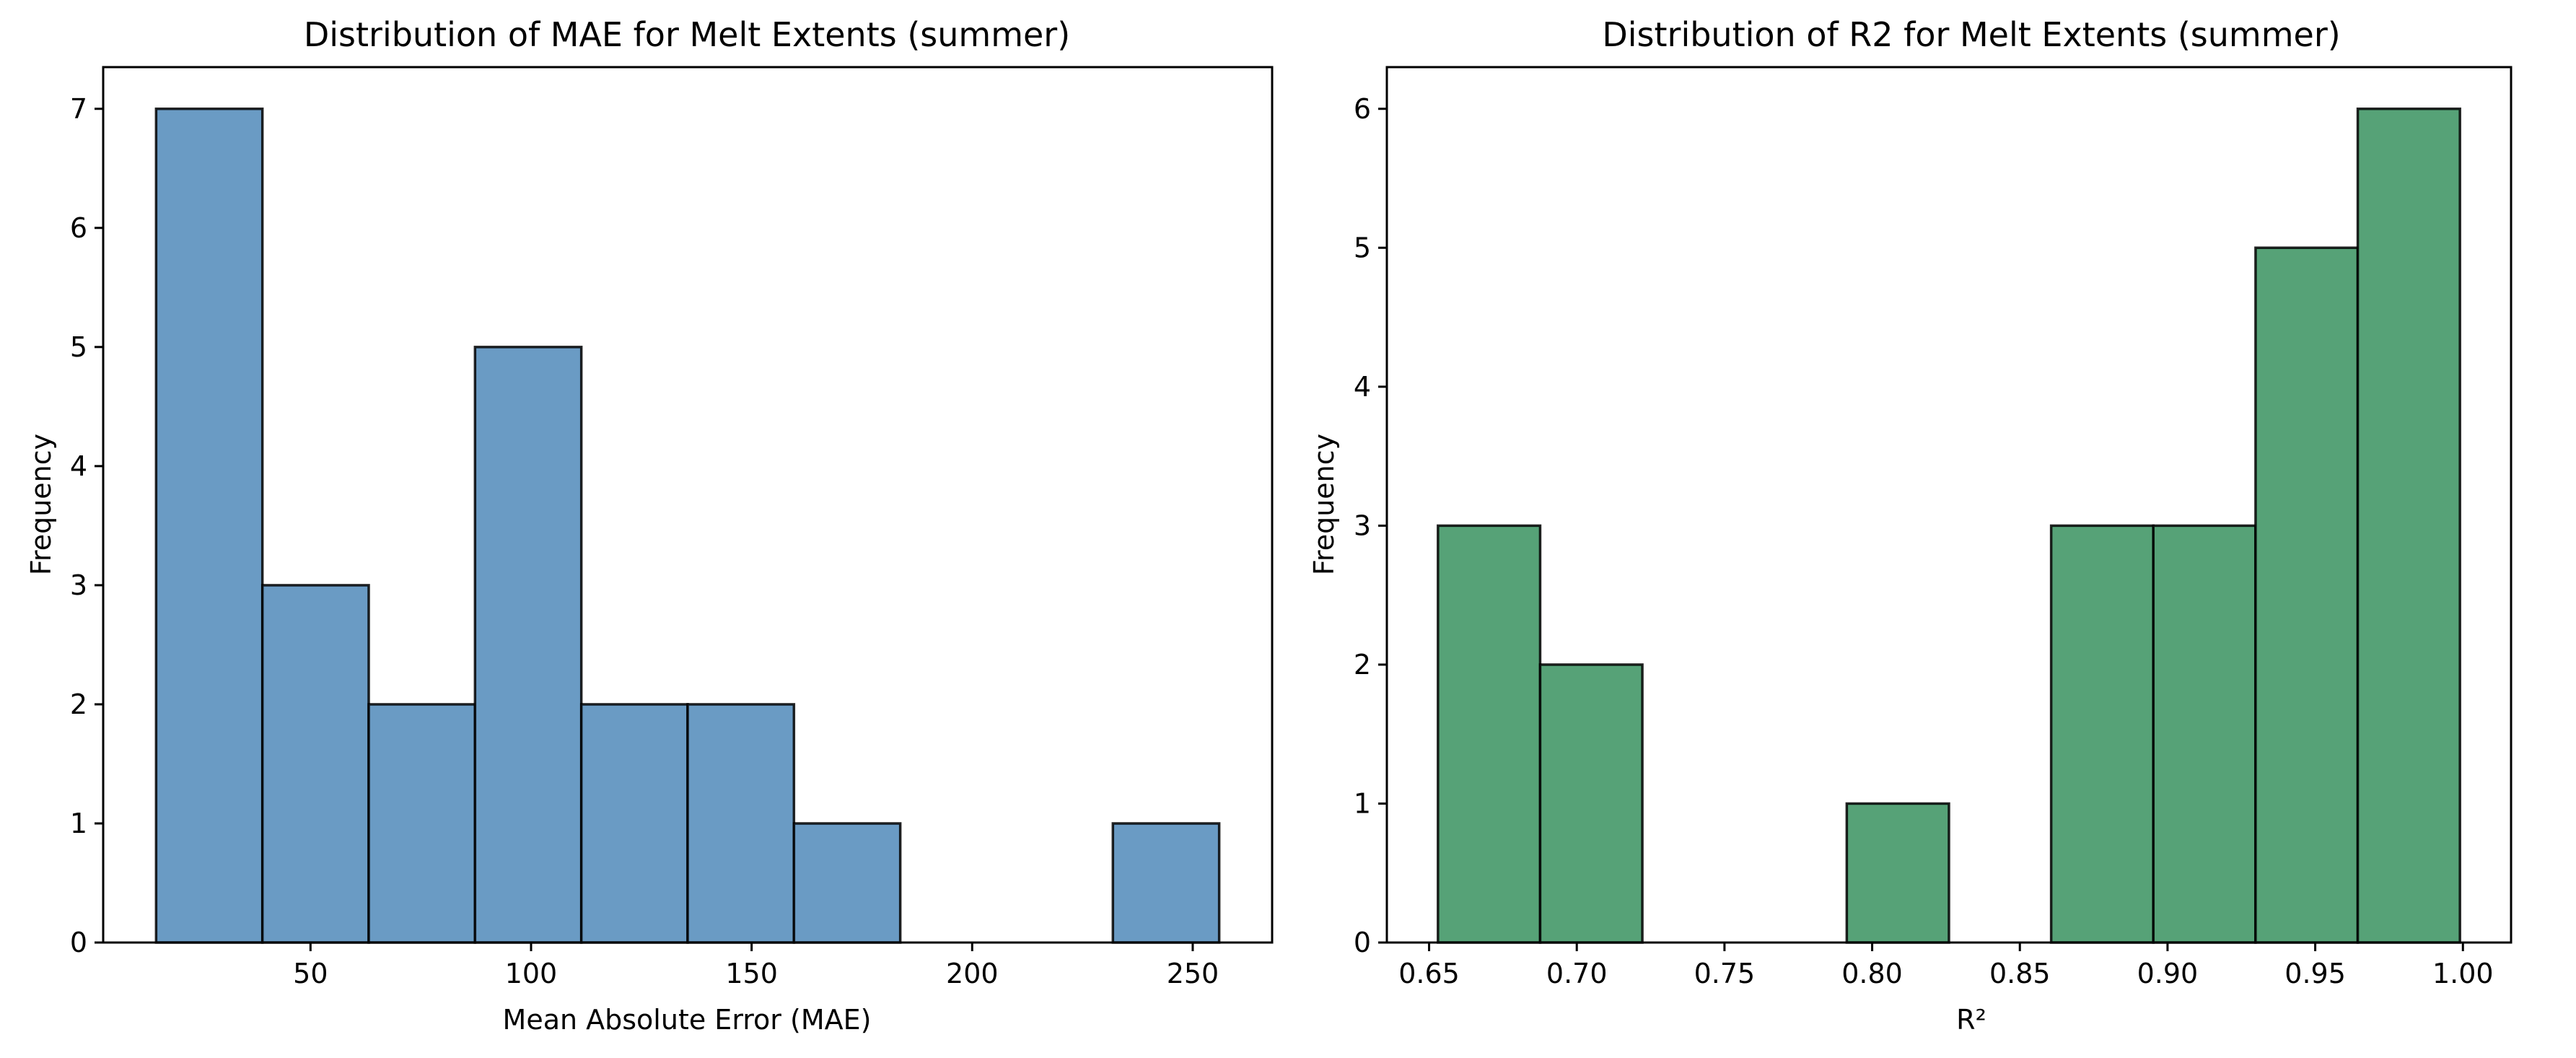 The image size is (2576, 1058). I want to click on r2-x-tick-label: 0.70, so click(1577, 973).